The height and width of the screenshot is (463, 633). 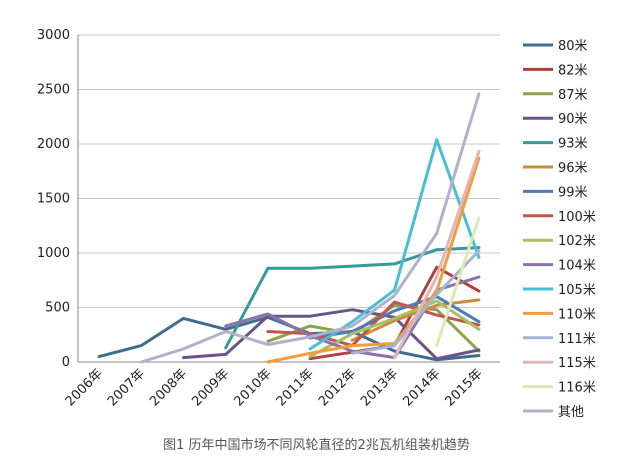 I want to click on legend-label: 90米, so click(x=573, y=119).